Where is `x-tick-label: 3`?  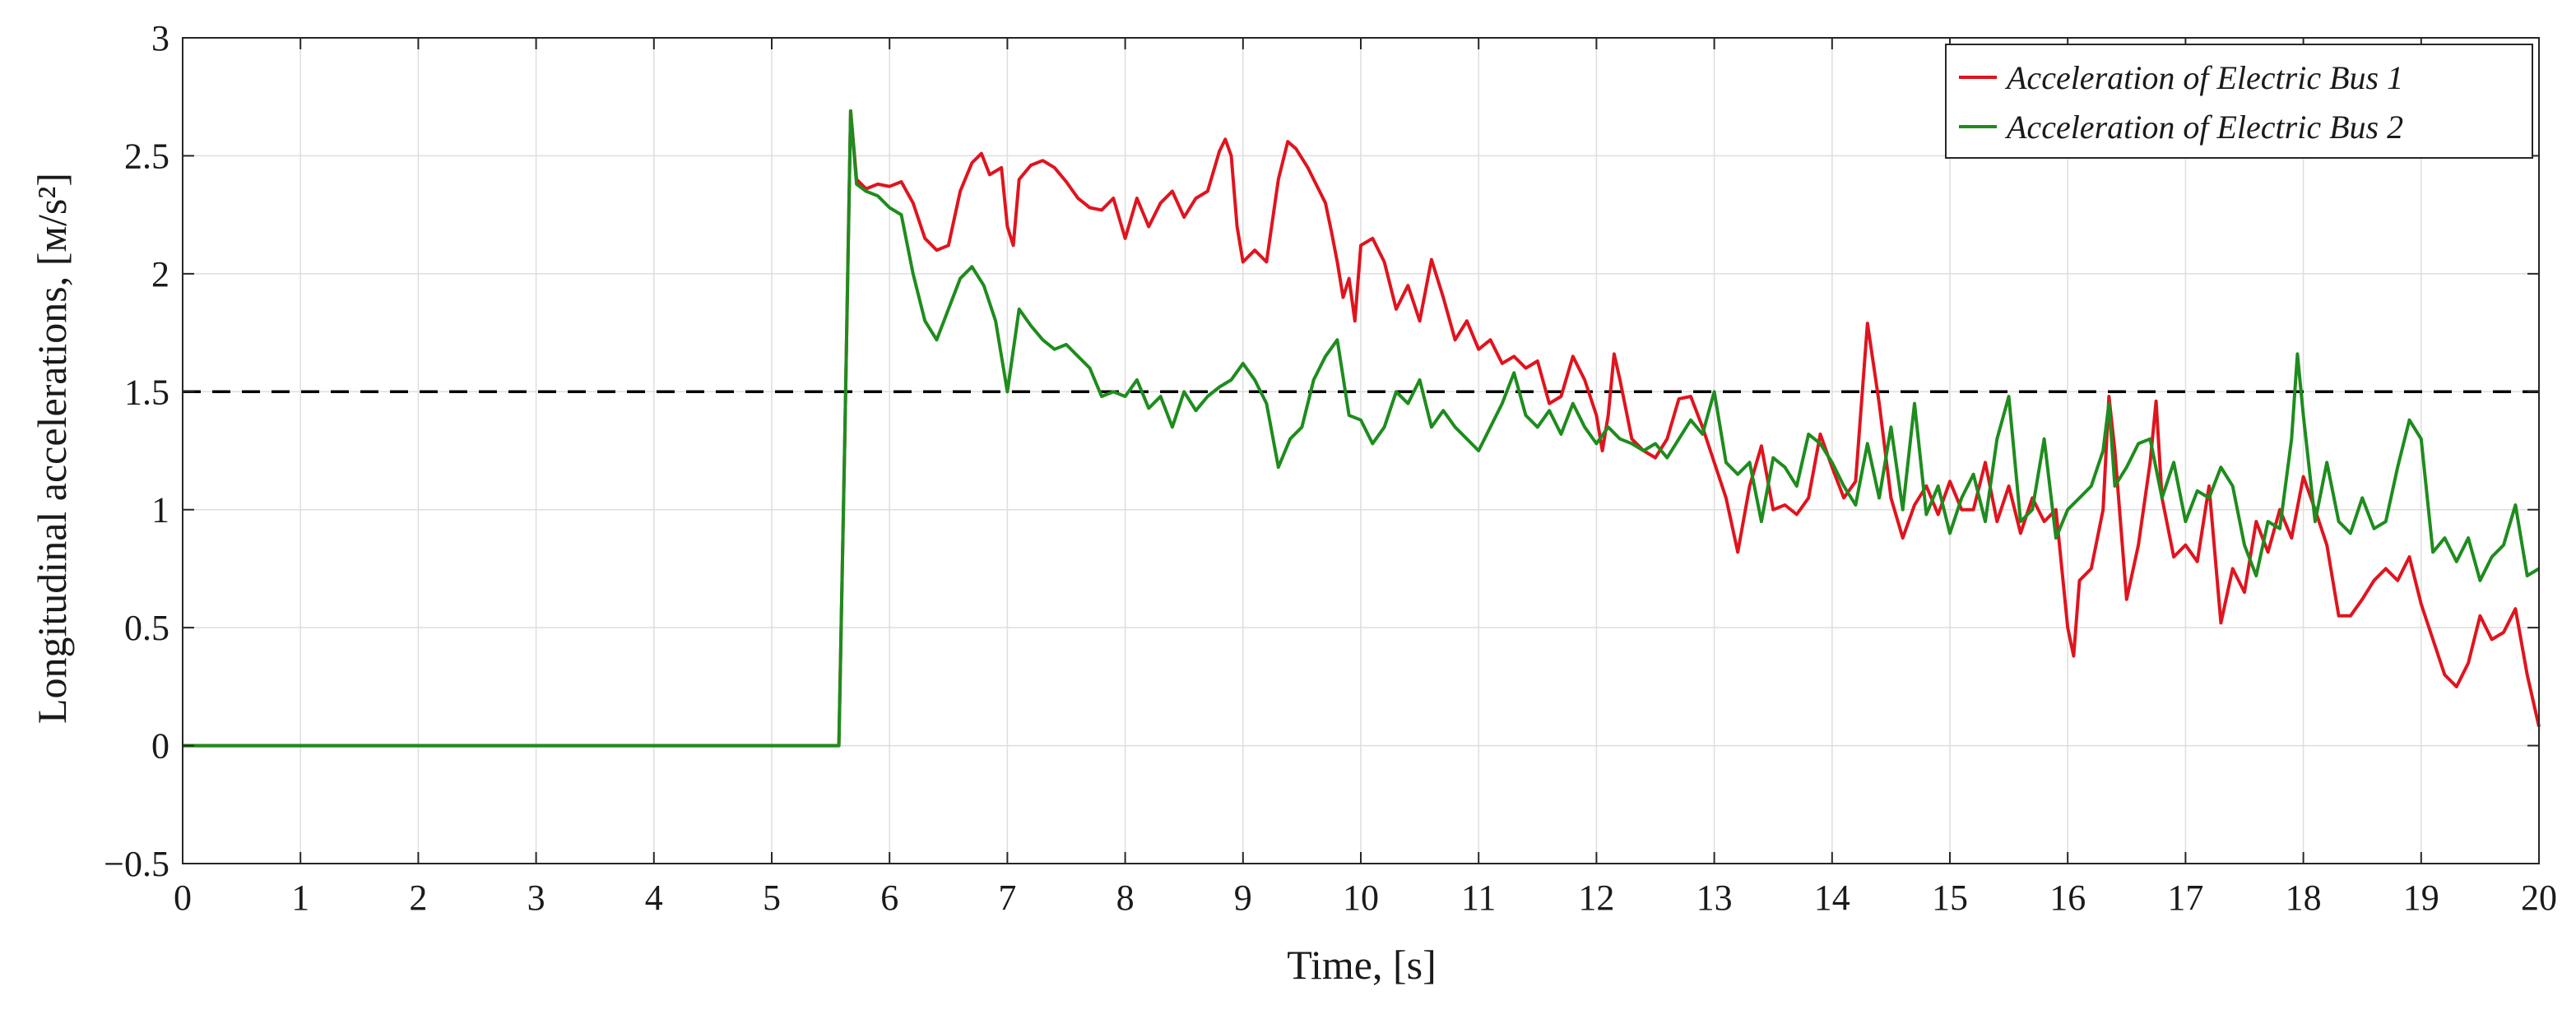 x-tick-label: 3 is located at coordinates (536, 898).